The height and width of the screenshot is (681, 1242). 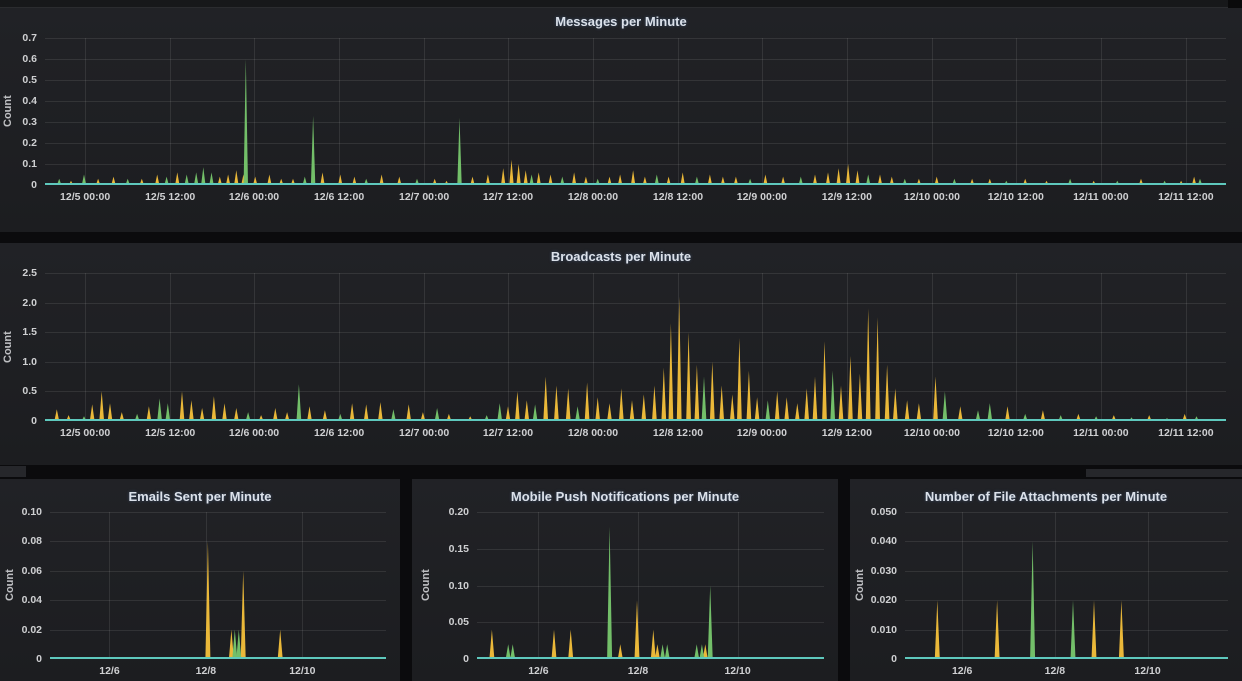 I want to click on panel-edge-artifact, so click(x=1164, y=473).